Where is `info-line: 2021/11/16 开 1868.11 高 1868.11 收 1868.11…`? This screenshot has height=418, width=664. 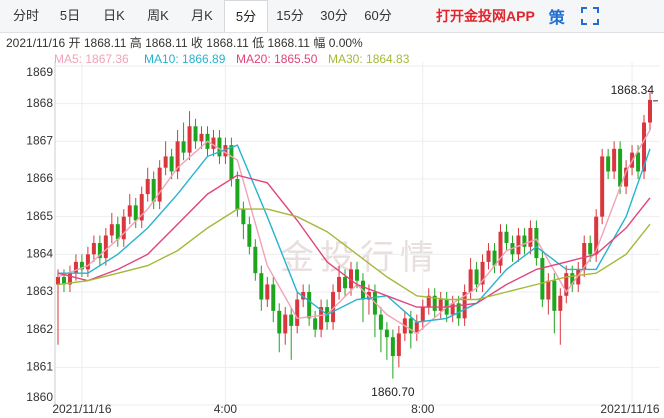 info-line: 2021/11/16 开 1868.11 高 1868.11 收 1868.11… is located at coordinates (184, 42).